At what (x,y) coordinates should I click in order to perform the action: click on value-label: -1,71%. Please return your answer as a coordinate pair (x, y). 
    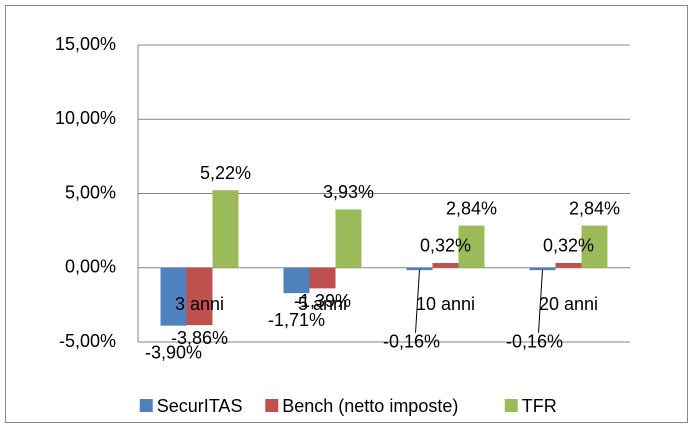
    Looking at the image, I should click on (296, 320).